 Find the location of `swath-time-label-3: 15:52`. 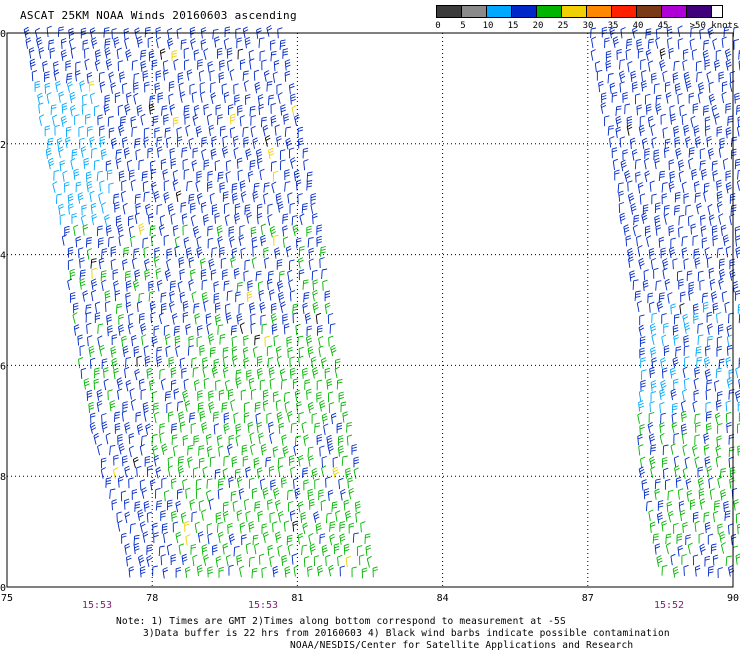

swath-time-label-3: 15:52 is located at coordinates (669, 605).